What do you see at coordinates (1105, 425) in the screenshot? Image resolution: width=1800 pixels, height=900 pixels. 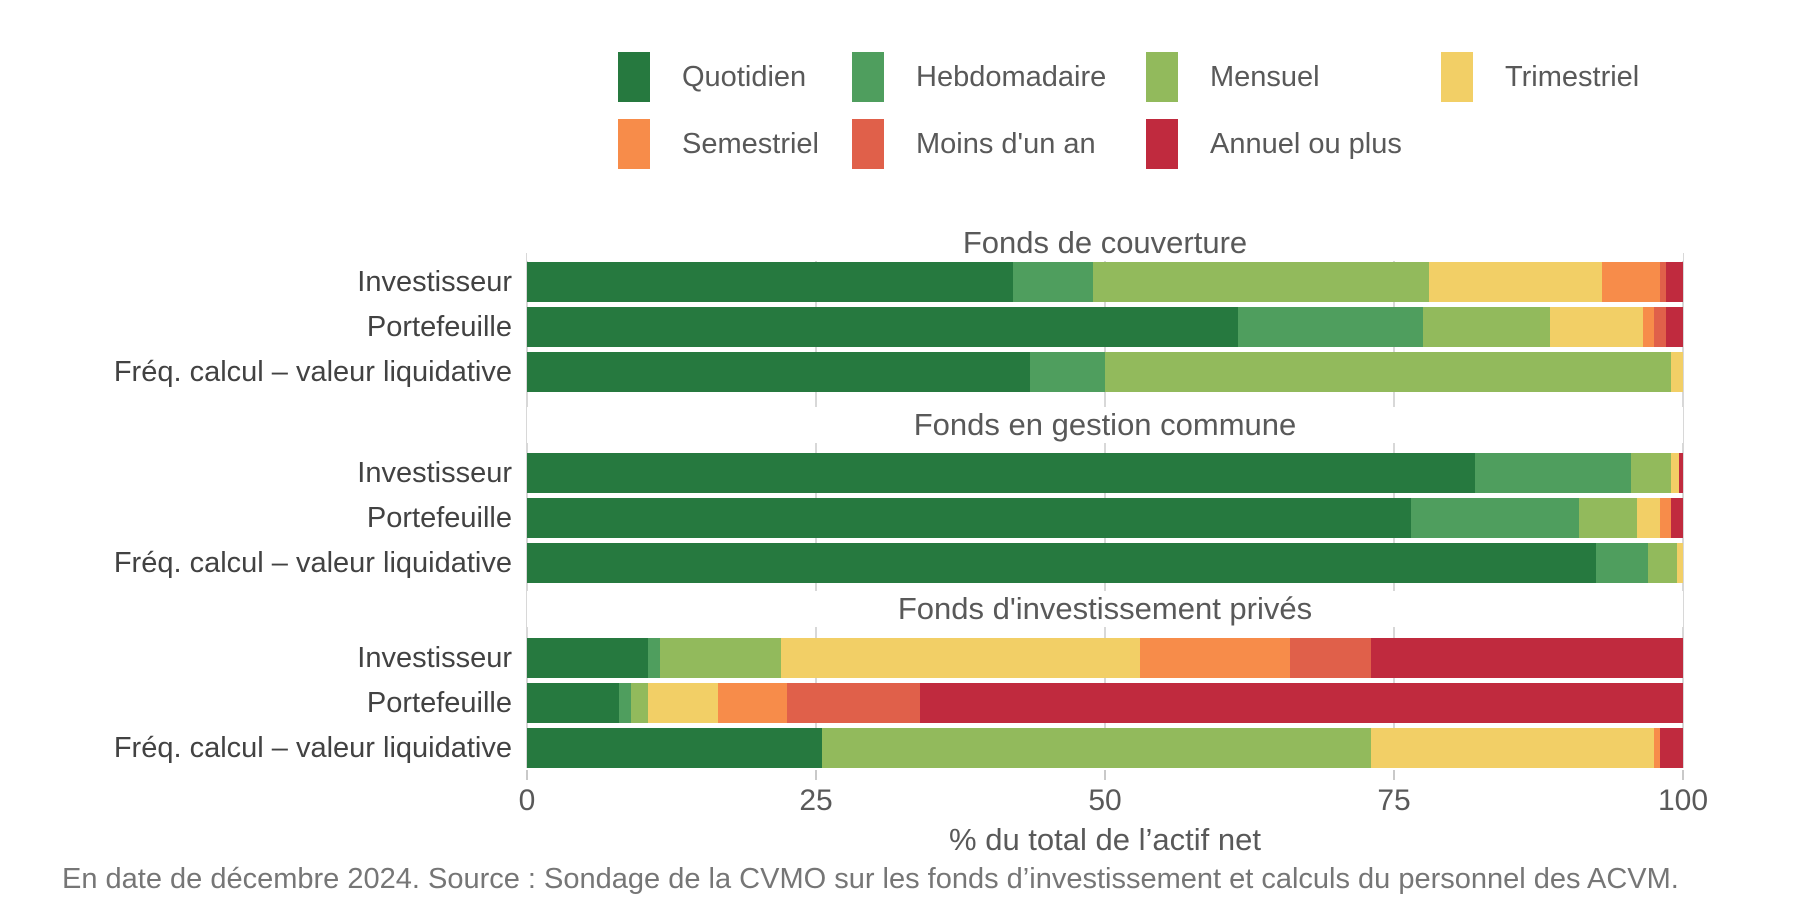 I see `panel-title: Fonds en gestion commune` at bounding box center [1105, 425].